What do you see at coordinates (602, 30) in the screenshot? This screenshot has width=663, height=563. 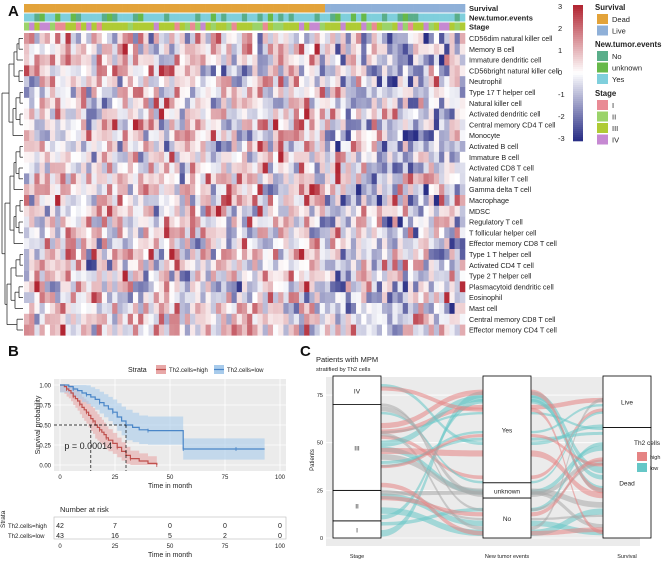 I see `legend-swatch` at bounding box center [602, 30].